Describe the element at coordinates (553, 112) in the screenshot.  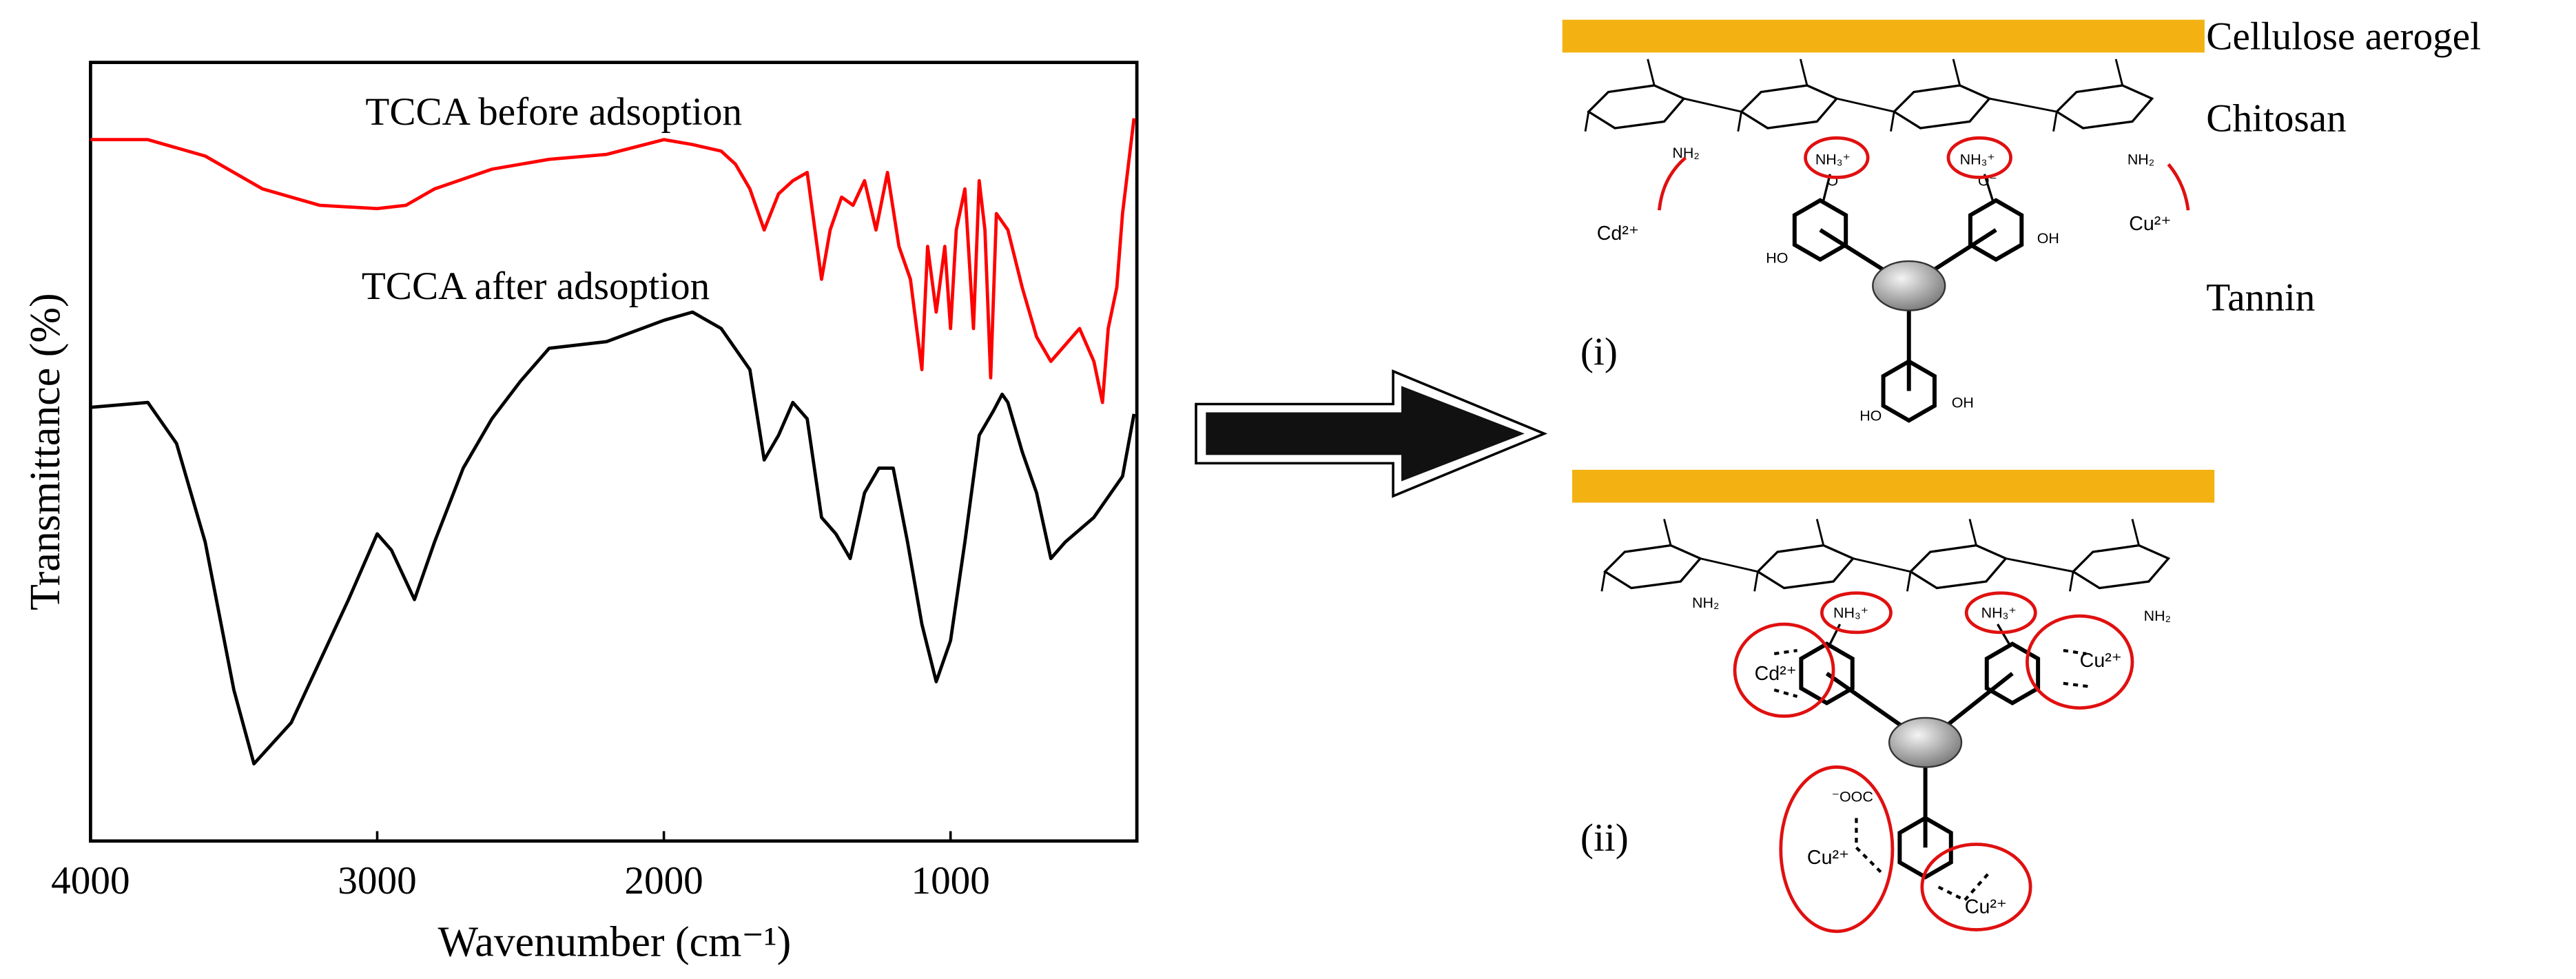
I see `annotation: TCCA before adsoption` at that location.